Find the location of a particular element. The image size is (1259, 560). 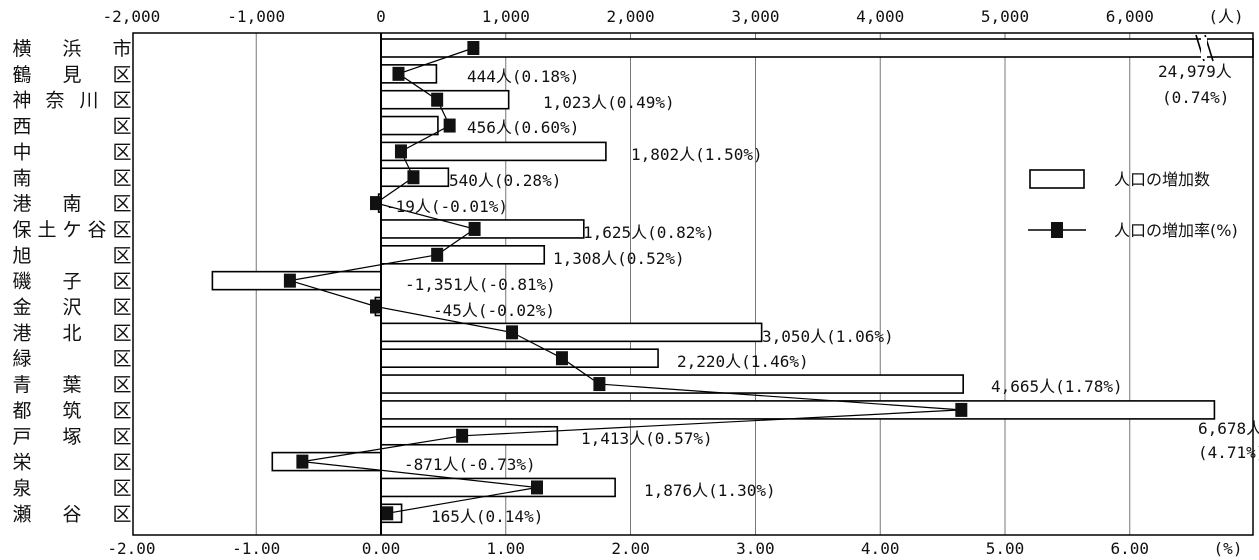

category-label: 都 is located at coordinates (21, 411).